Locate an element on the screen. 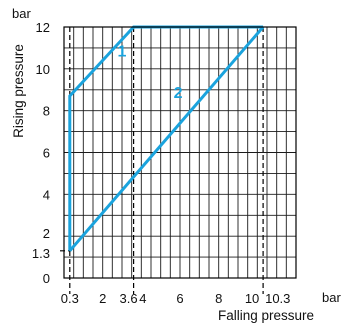 This screenshot has height=324, width=348. y-tick-label: 6 is located at coordinates (46, 153).